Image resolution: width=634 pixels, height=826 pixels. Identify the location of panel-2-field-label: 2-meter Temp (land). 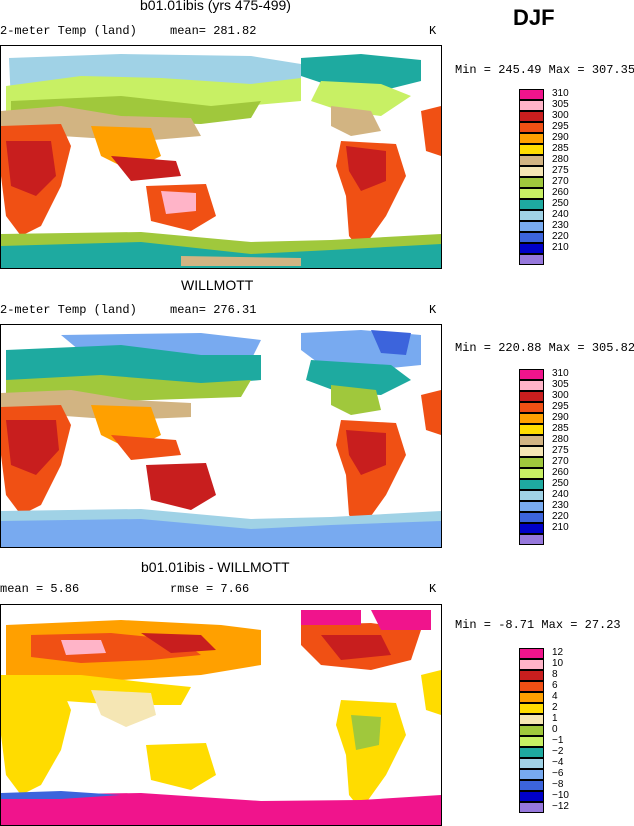
(68, 310).